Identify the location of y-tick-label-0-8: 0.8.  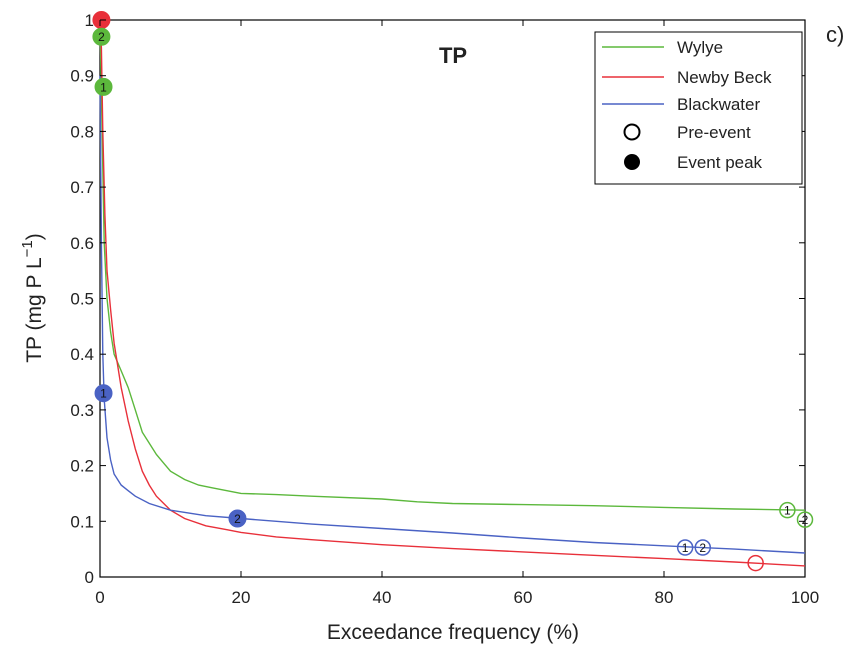
(82, 131).